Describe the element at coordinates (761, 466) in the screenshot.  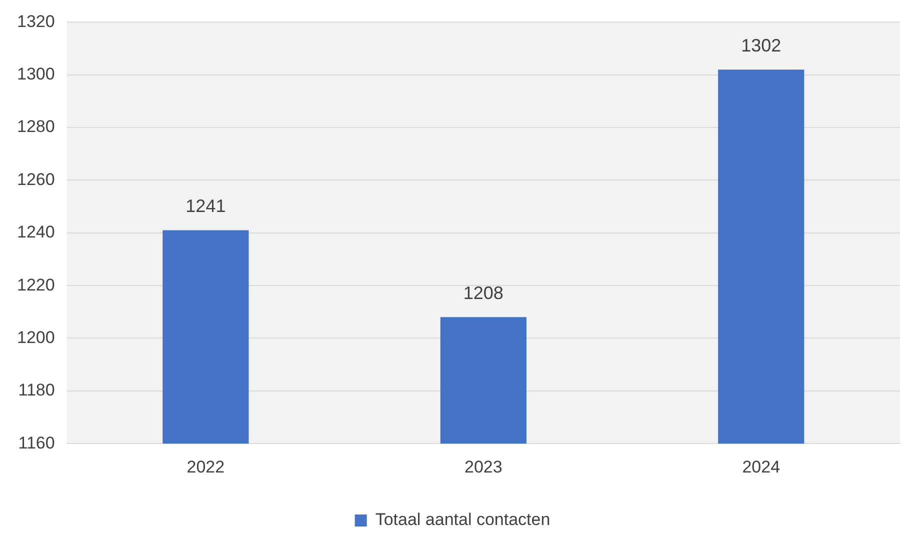
I see `x-tick-label: 2024` at that location.